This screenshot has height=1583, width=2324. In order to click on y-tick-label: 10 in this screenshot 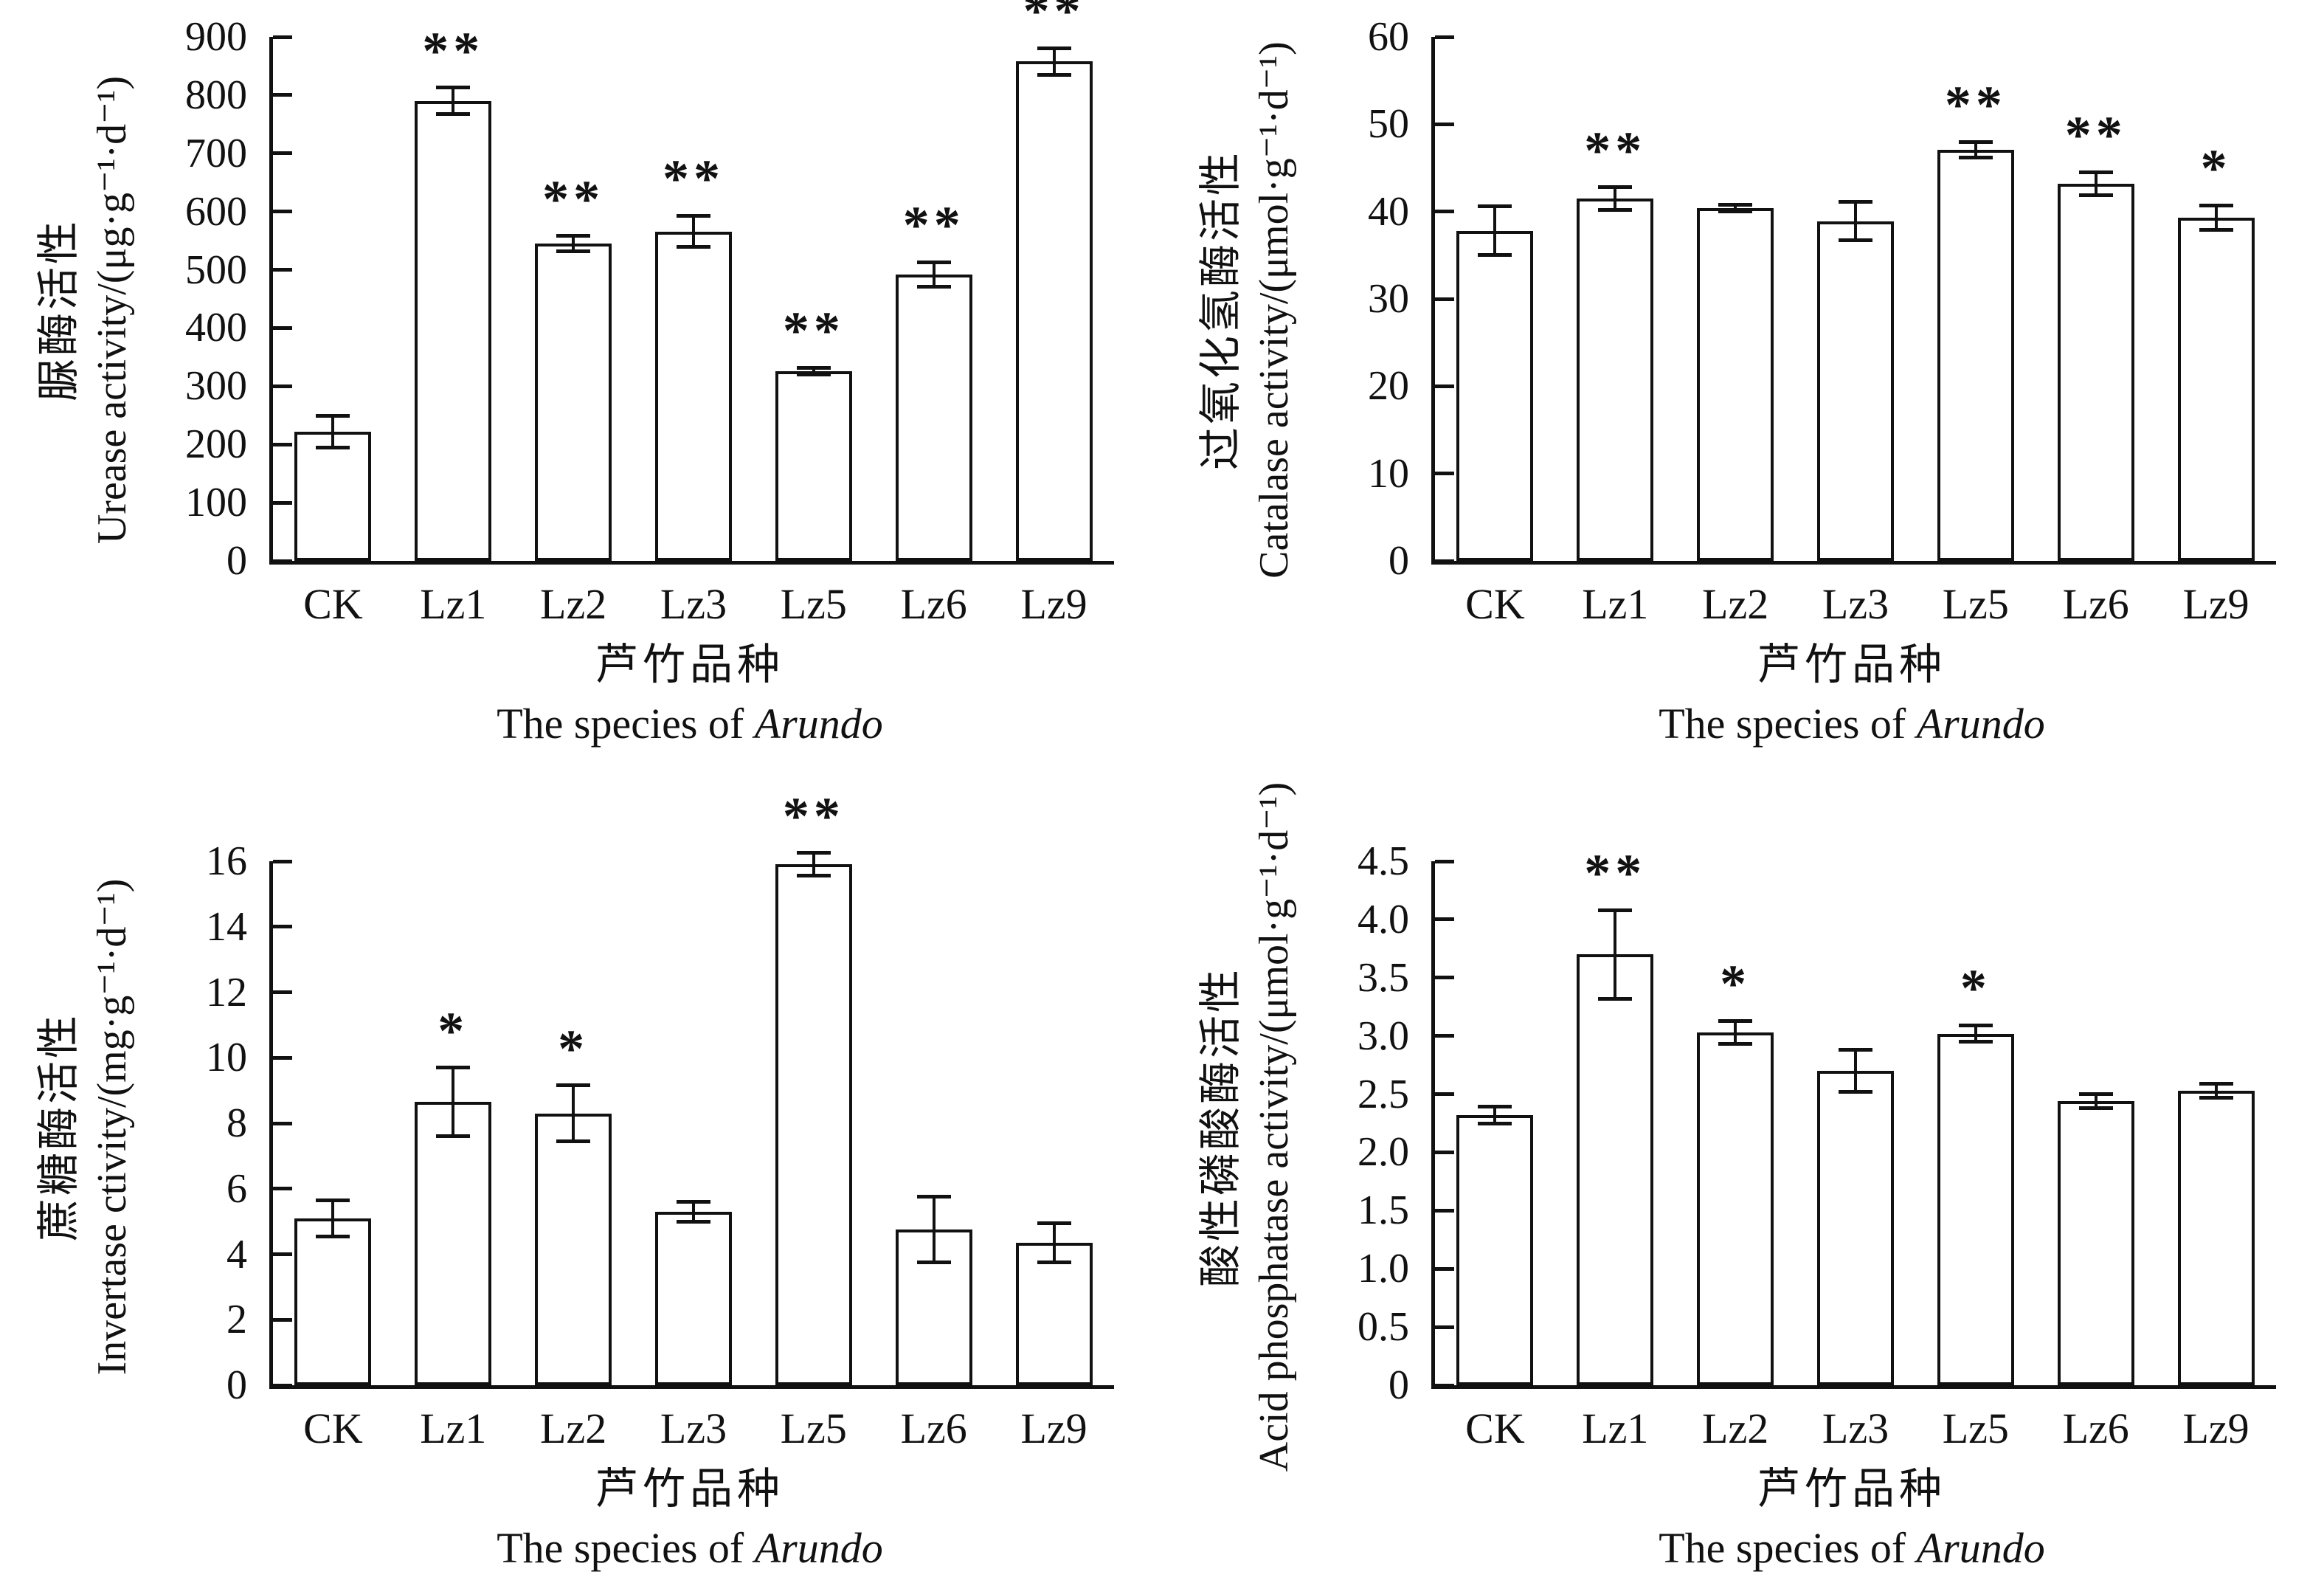, I will do `click(1388, 473)`.